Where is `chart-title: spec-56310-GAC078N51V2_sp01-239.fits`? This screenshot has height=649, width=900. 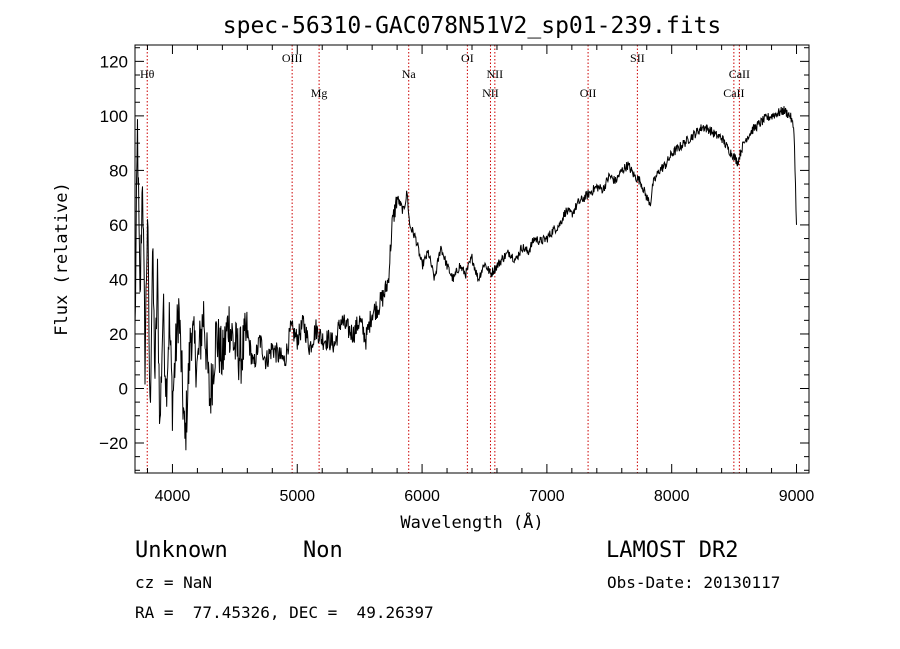
chart-title: spec-56310-GAC078N51V2_sp01-239.fits is located at coordinates (472, 26).